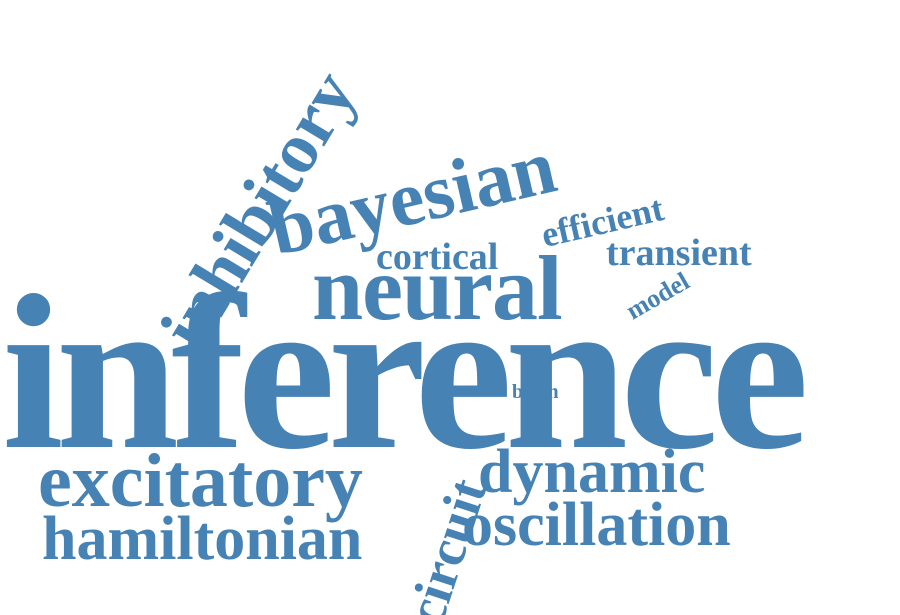 This screenshot has width=900, height=615. What do you see at coordinates (596, 525) in the screenshot?
I see `word-oscillation: oscillation` at bounding box center [596, 525].